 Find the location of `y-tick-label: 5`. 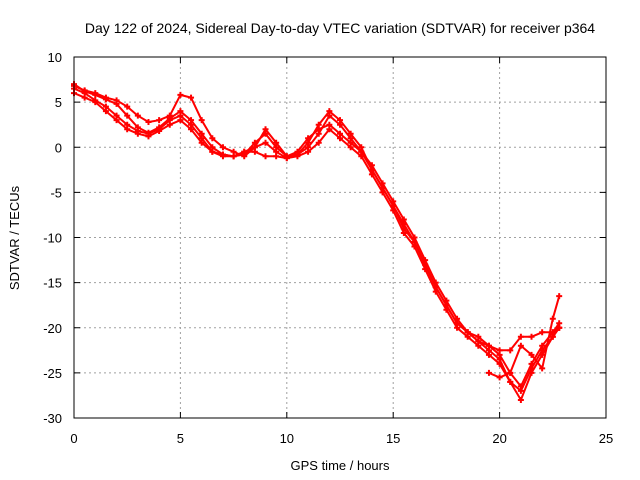

y-tick-label: 5 is located at coordinates (58, 102).